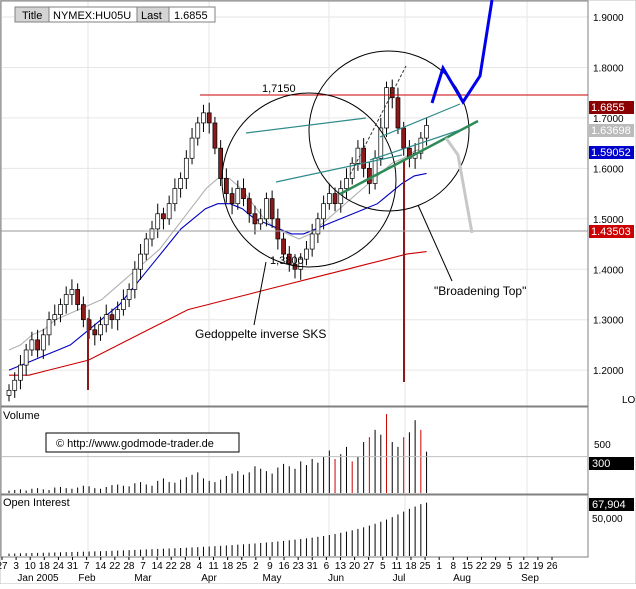  I want to click on annotation-inverse-sks: Gedoppelte inverse SKS, so click(260, 334).